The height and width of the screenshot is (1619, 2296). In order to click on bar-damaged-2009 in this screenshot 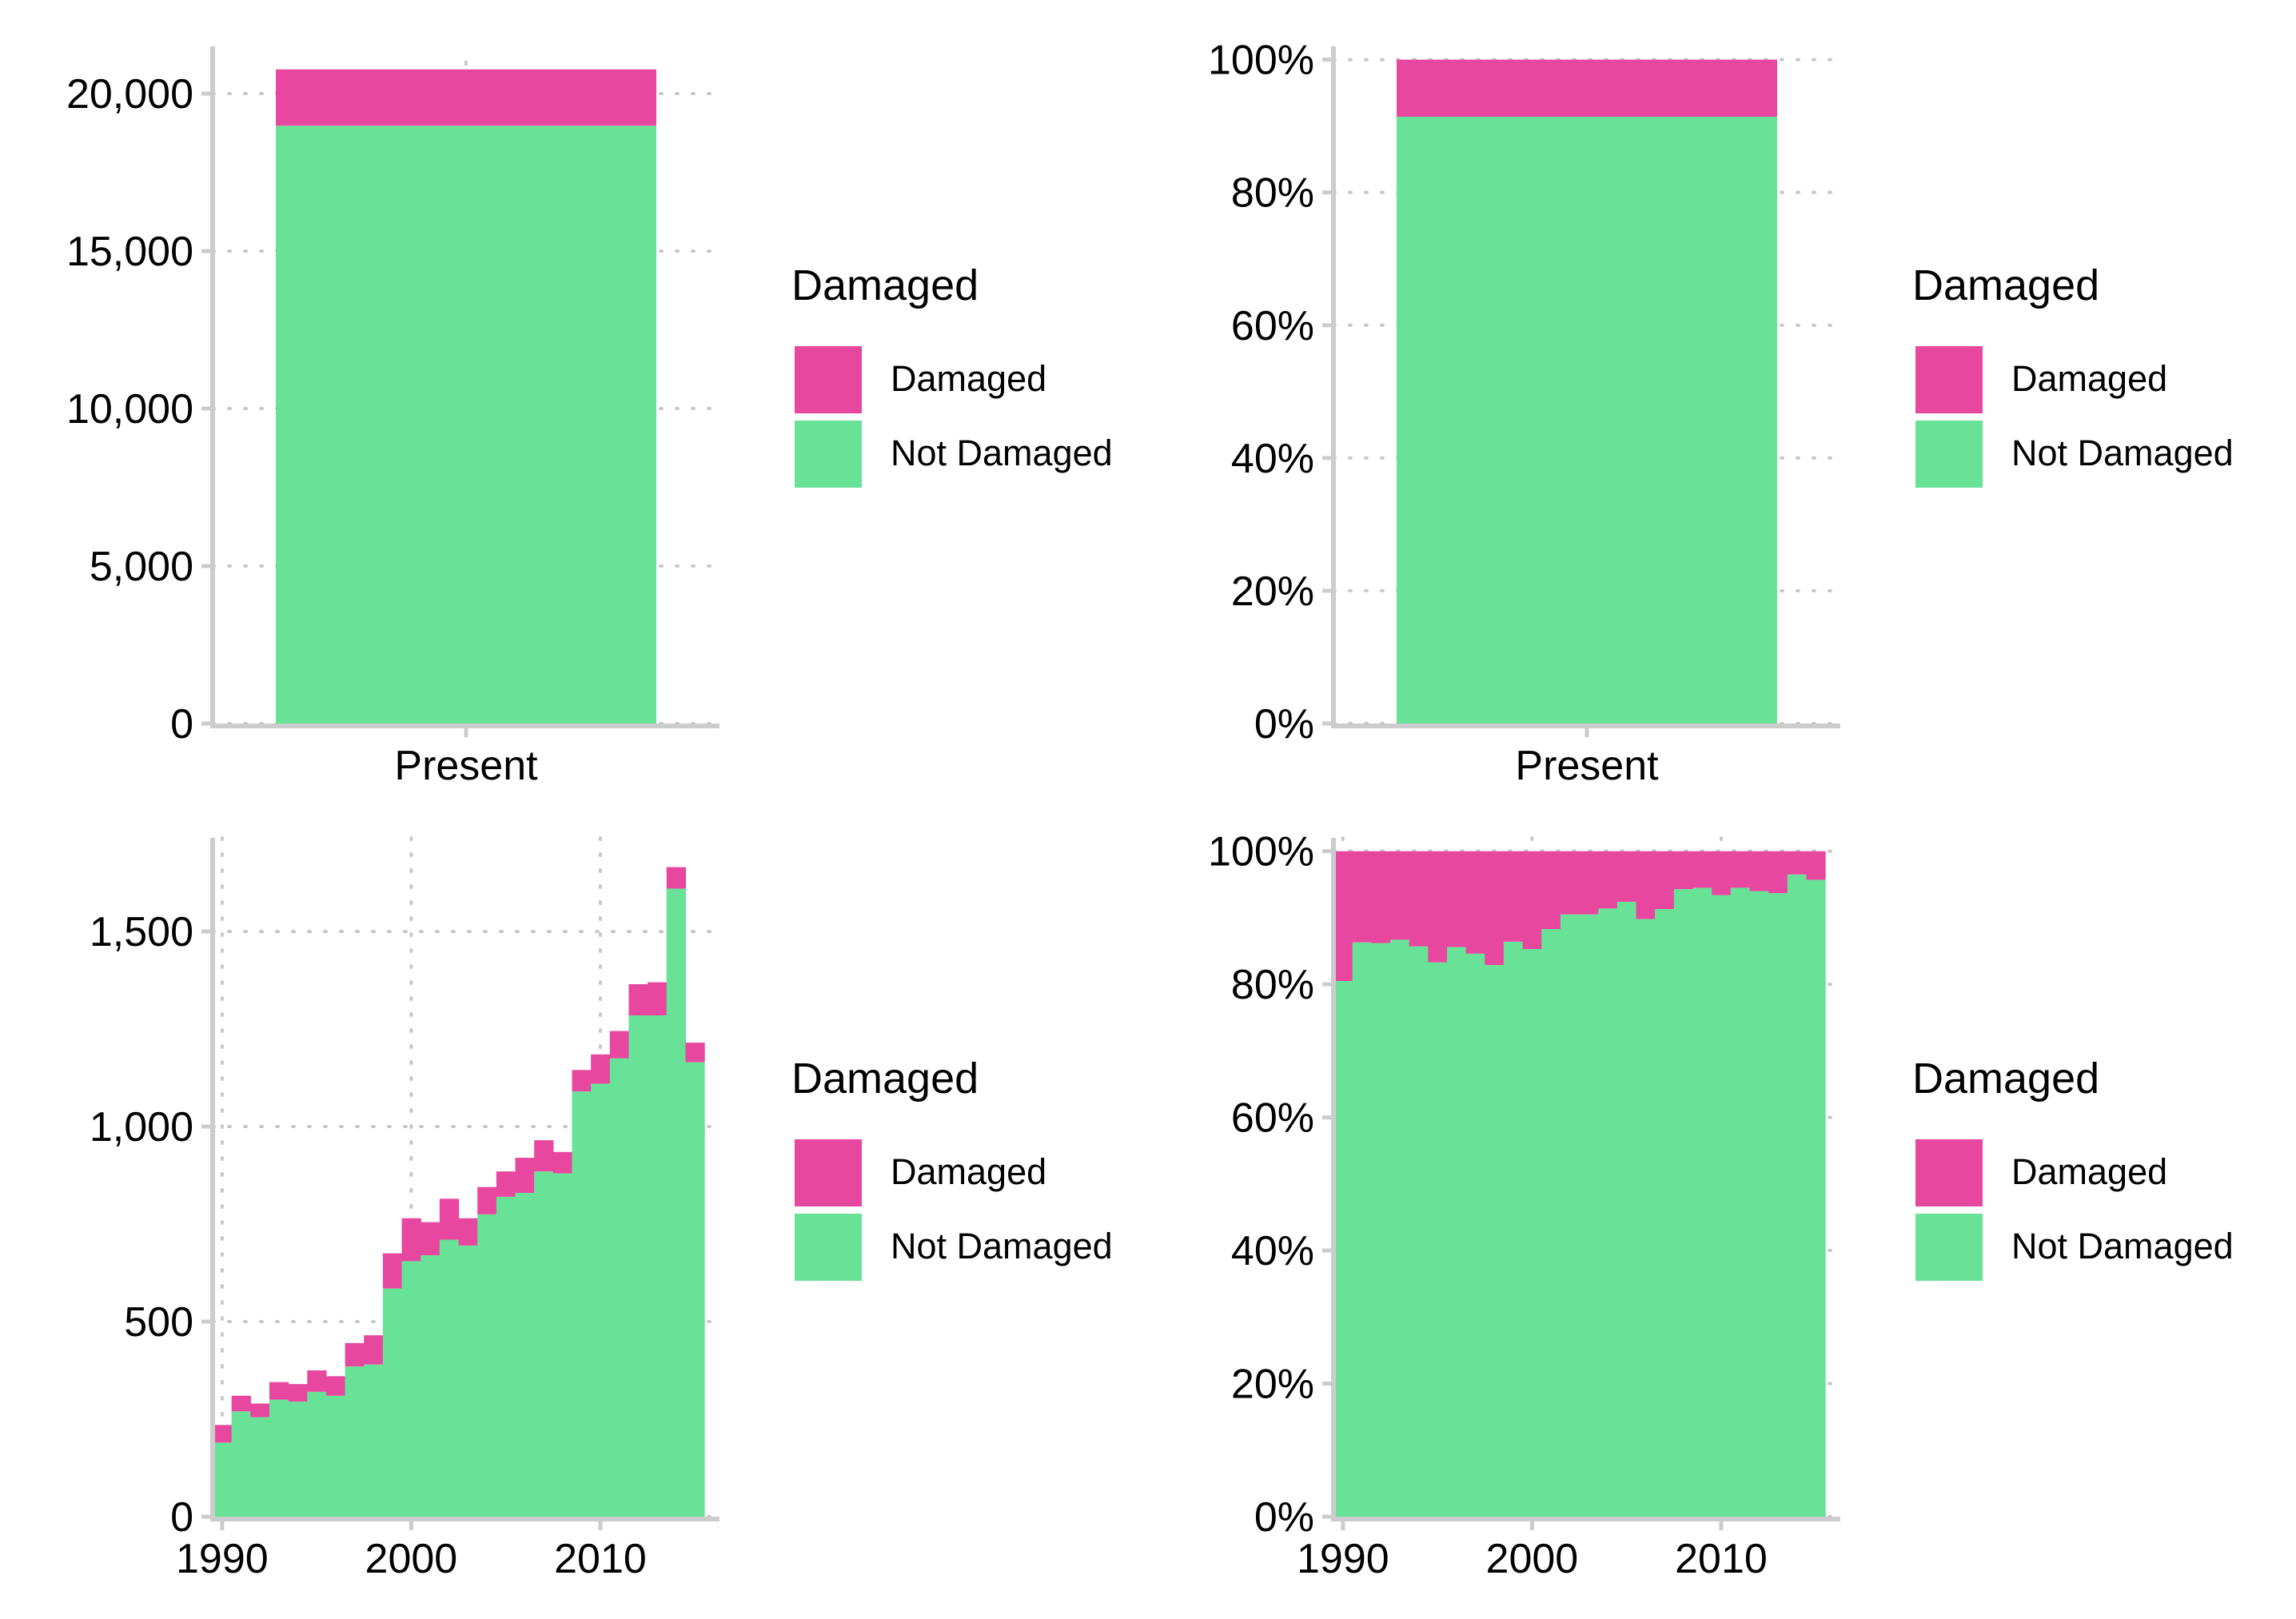, I will do `click(582, 1081)`.